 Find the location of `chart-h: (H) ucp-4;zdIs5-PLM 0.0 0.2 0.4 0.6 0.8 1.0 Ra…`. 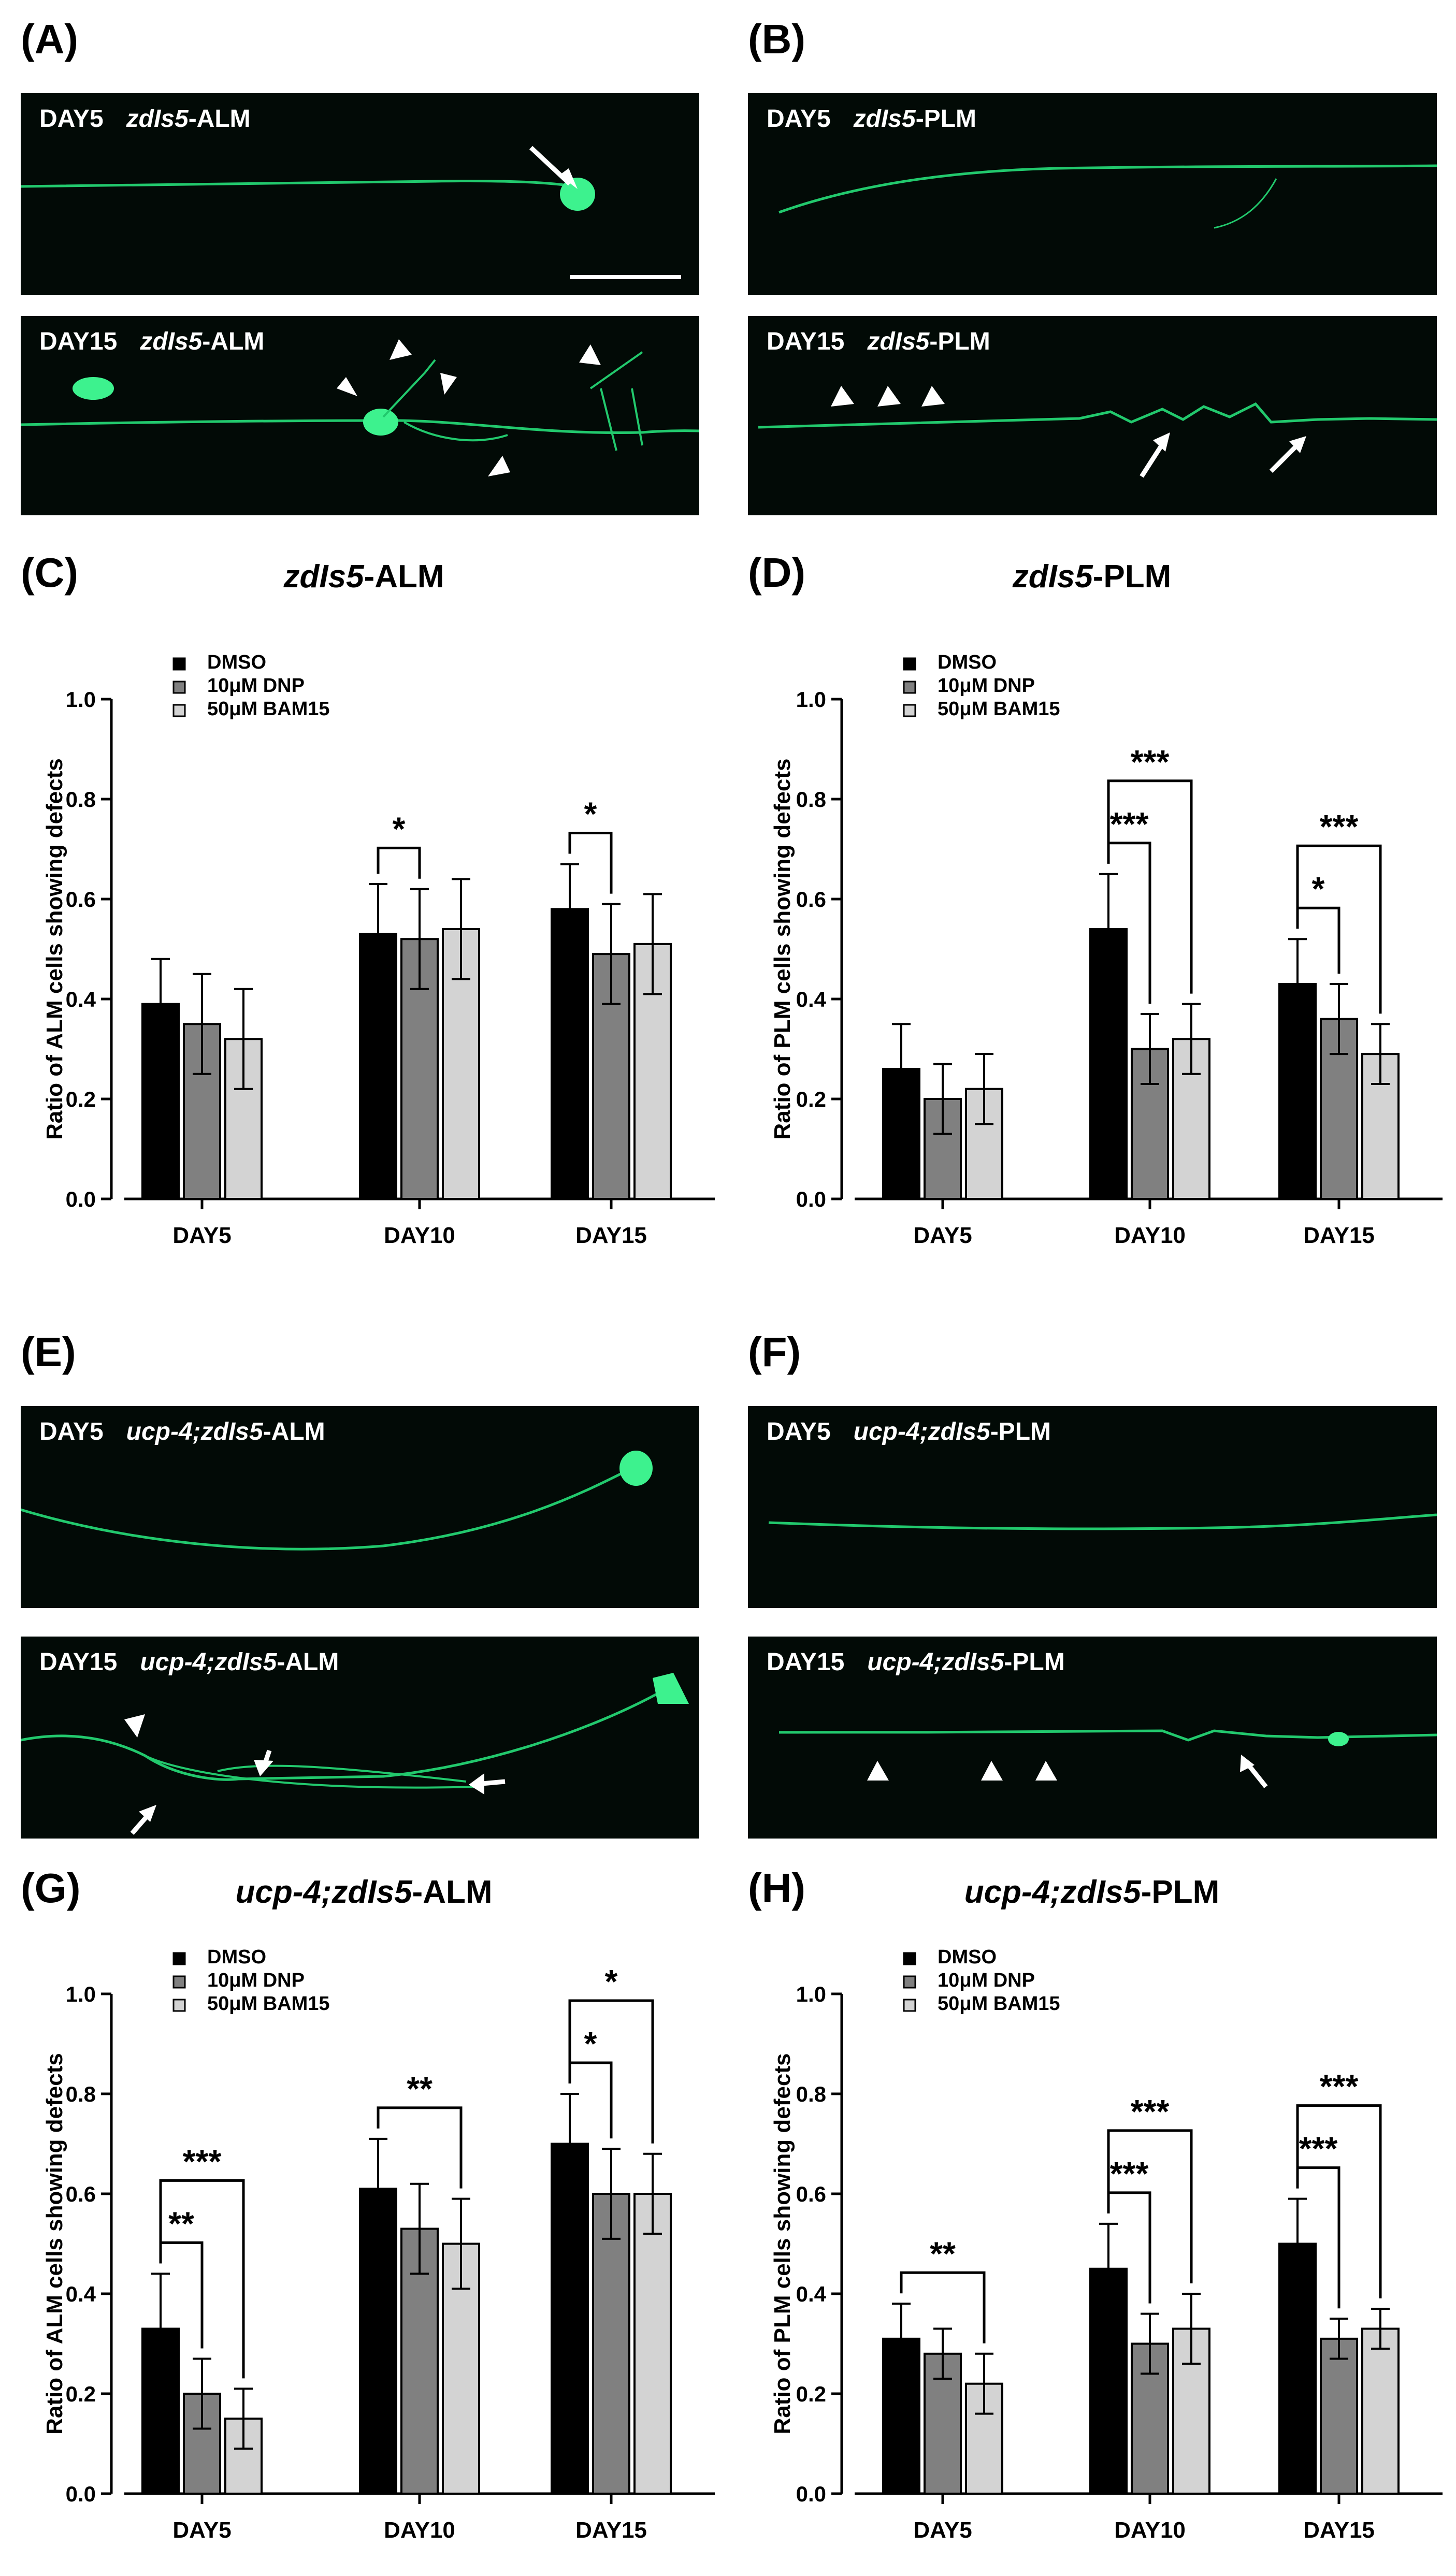

chart-h: (H) ucp-4;zdIs5-PLM 0.0 0.2 0.4 0.6 0.8 1.0 Ra… is located at coordinates (1092, 2220).